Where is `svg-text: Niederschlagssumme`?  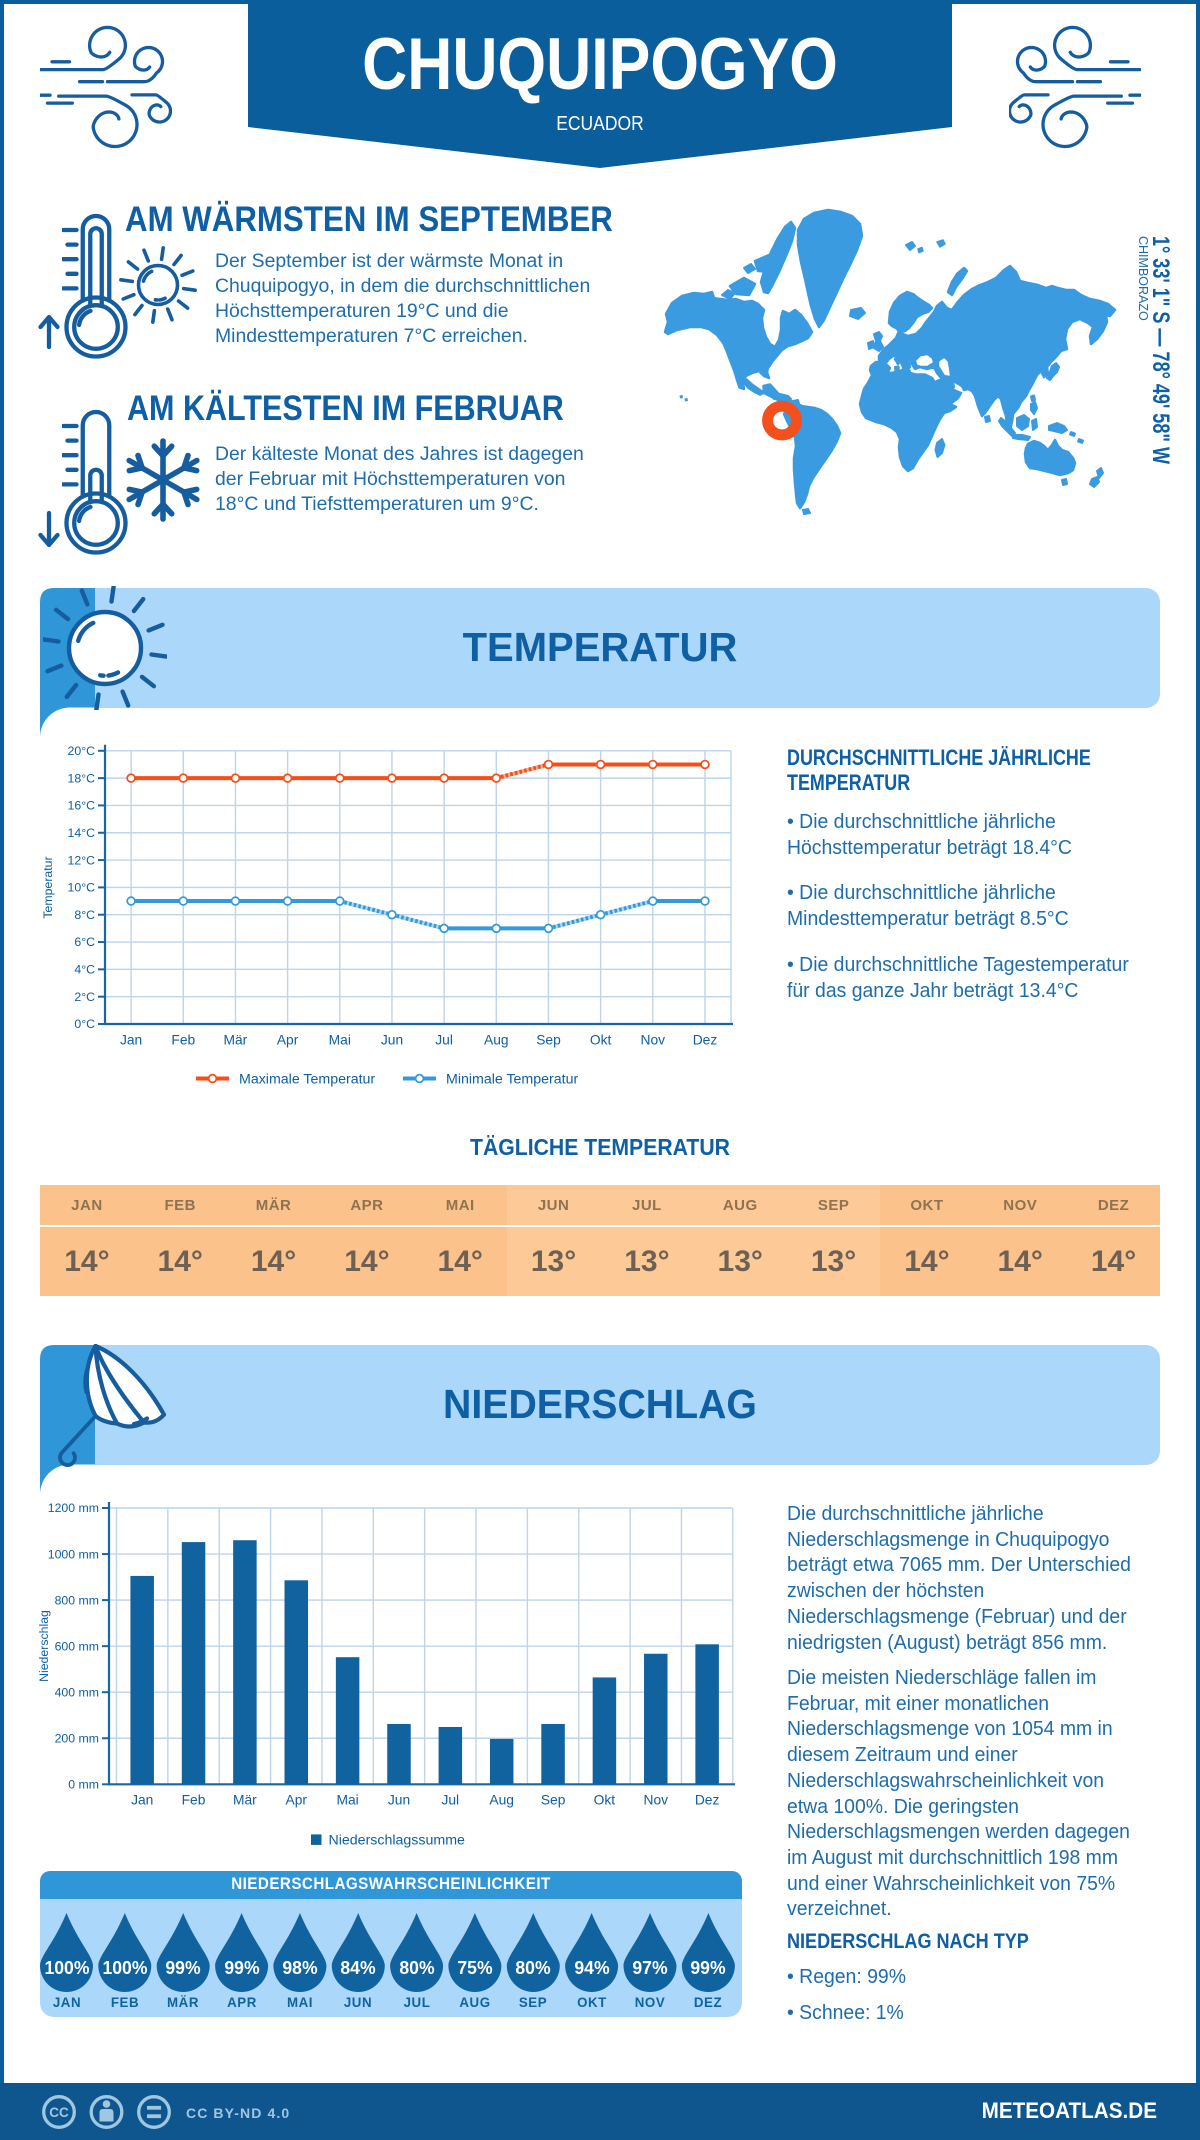 svg-text: Niederschlagssumme is located at coordinates (397, 1841).